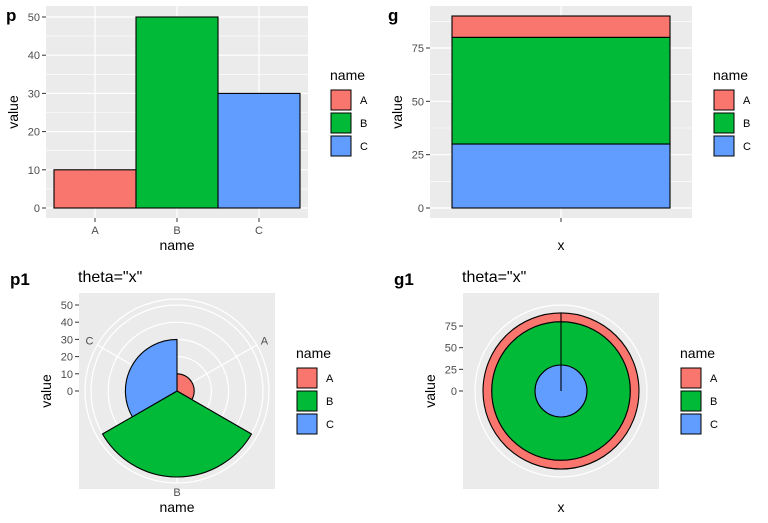 This screenshot has height=523, width=768. I want to click on sectors, so click(177, 408).